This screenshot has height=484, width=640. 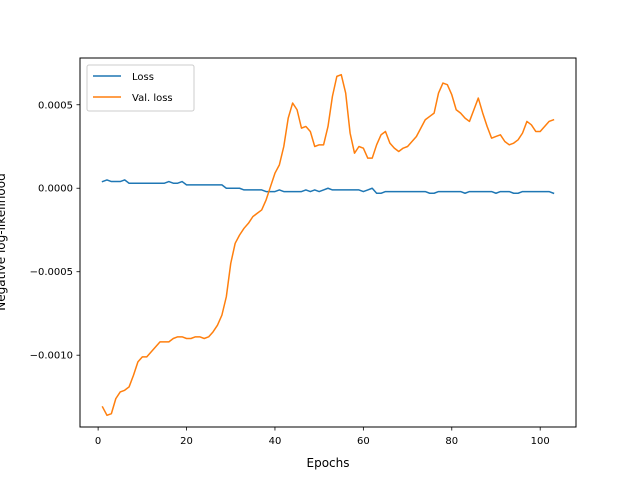 I want to click on y-tick-label: −0.0005, so click(x=51, y=272).